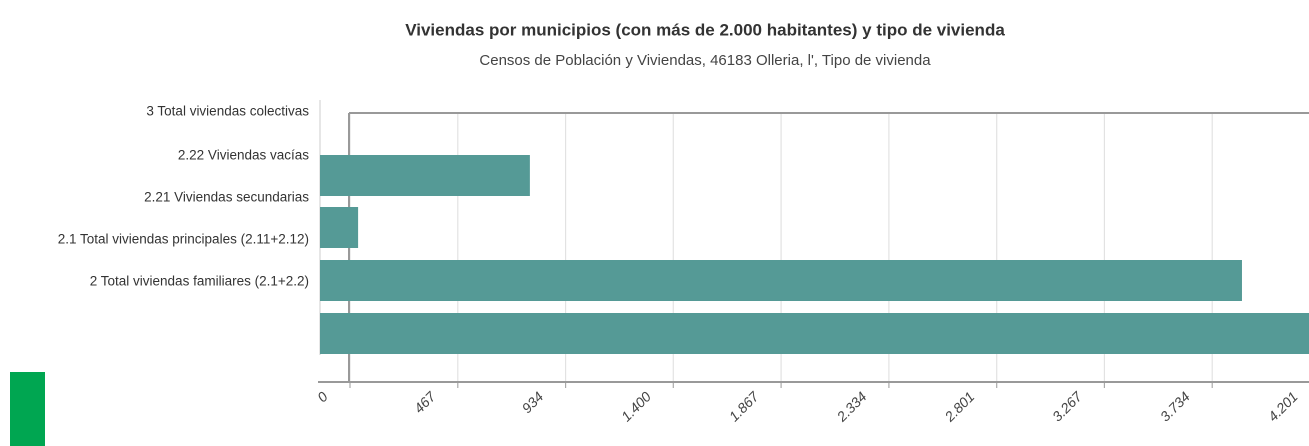  What do you see at coordinates (425, 402) in the screenshot?
I see `x-tick-label: 467` at bounding box center [425, 402].